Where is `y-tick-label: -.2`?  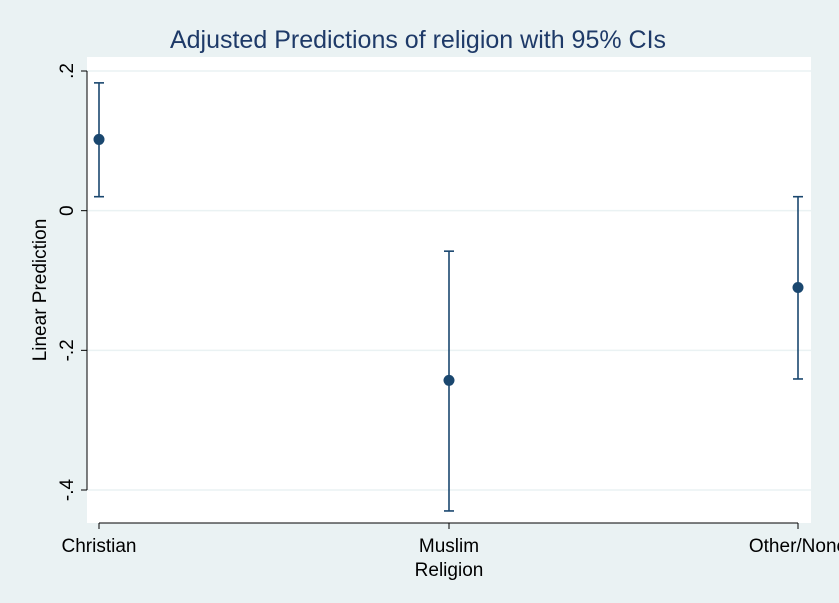
y-tick-label: -.2 is located at coordinates (67, 350).